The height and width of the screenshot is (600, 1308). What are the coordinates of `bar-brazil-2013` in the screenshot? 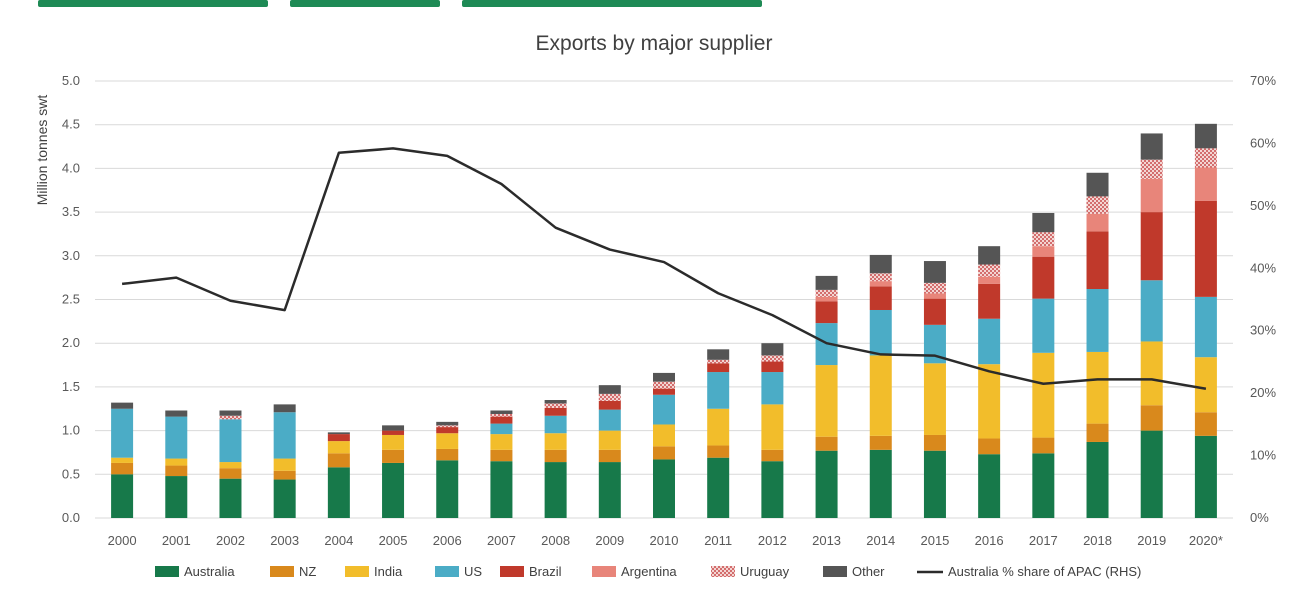 It's located at (826, 312).